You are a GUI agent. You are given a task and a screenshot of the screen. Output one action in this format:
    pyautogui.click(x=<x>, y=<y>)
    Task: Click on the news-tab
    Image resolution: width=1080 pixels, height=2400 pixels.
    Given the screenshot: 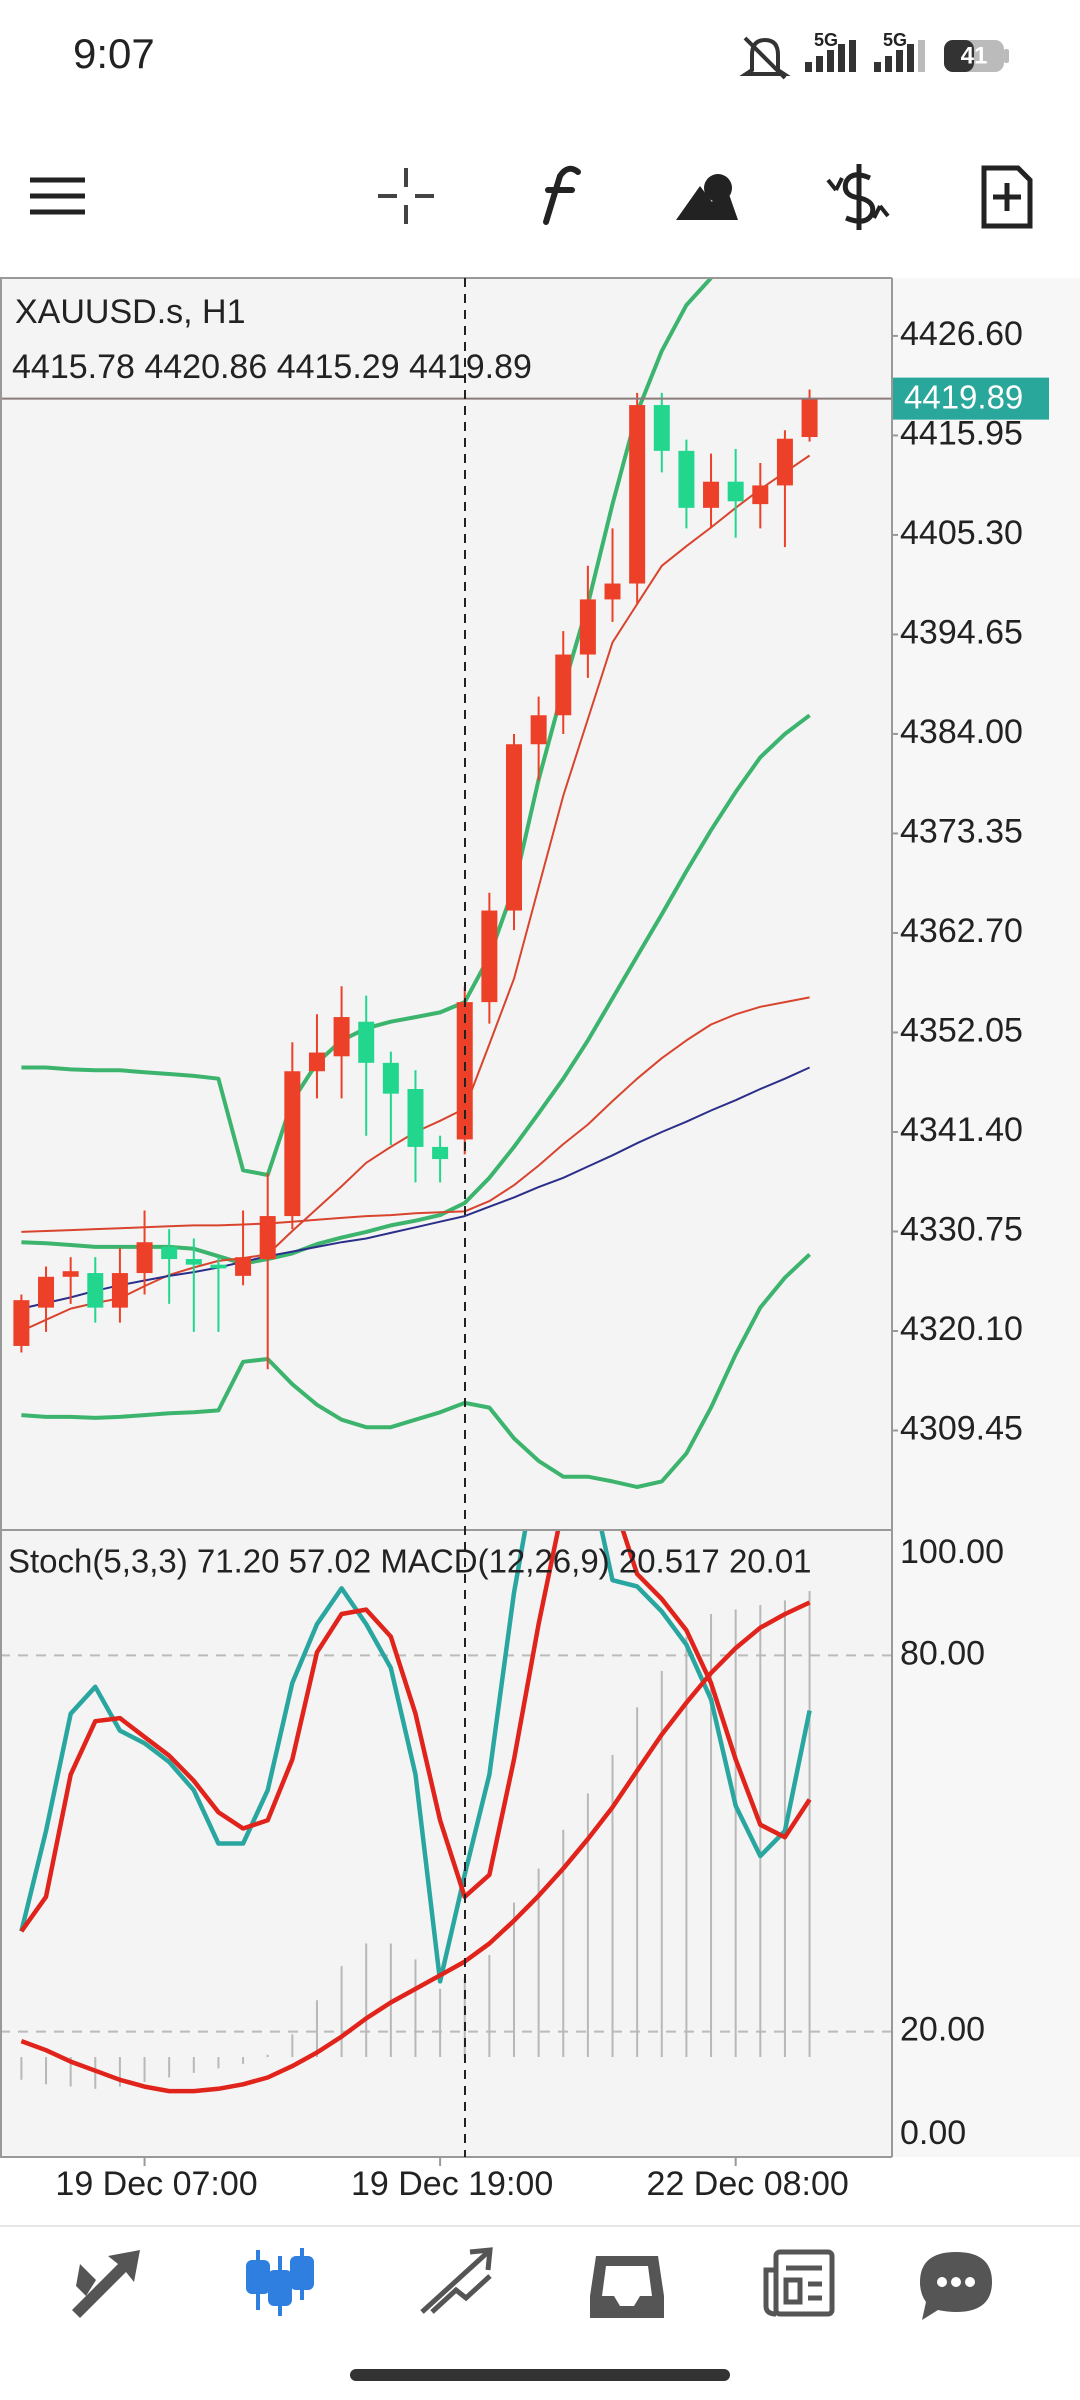 What is the action you would take?
    pyautogui.click(x=799, y=2283)
    